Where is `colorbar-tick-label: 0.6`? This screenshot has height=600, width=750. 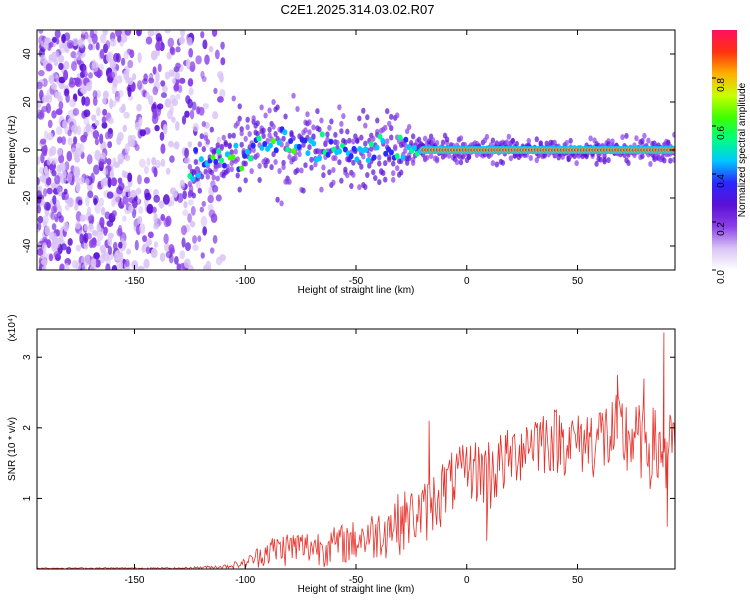 colorbar-tick-label: 0.6 is located at coordinates (721, 133).